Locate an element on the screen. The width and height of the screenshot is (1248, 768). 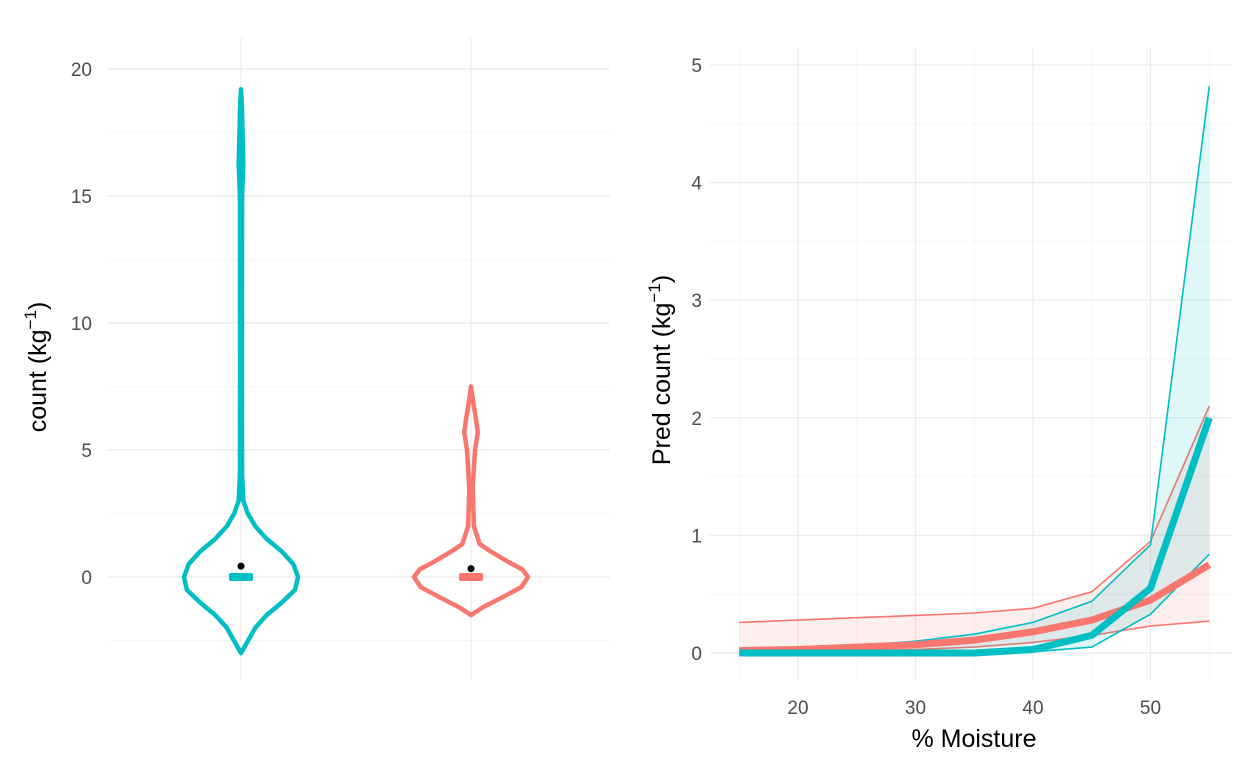
line-y-tick-label: 0 is located at coordinates (696, 654).